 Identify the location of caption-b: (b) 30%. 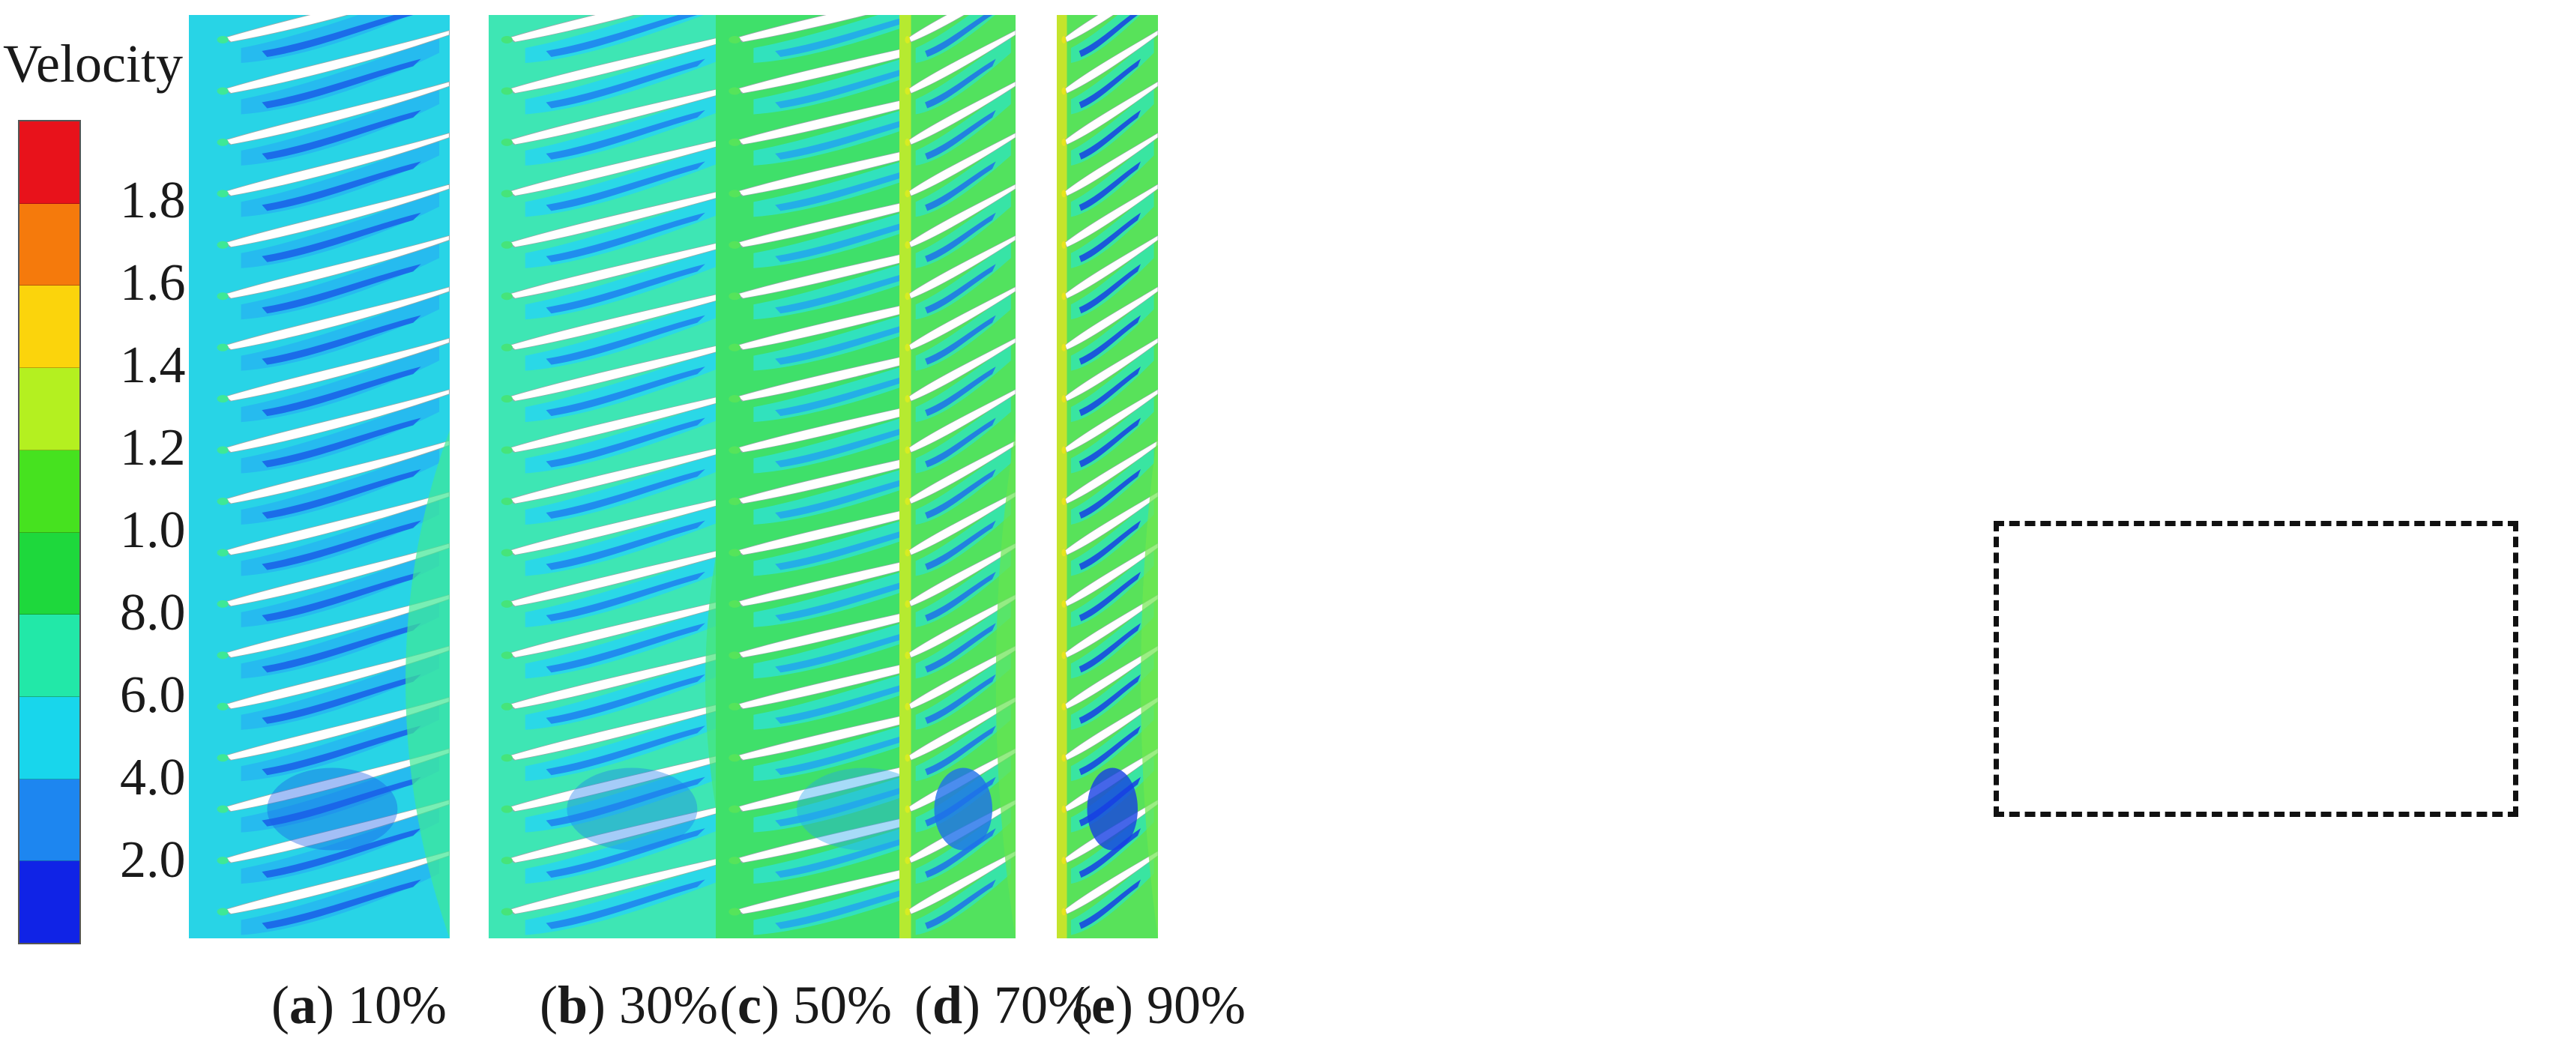
(629, 1005).